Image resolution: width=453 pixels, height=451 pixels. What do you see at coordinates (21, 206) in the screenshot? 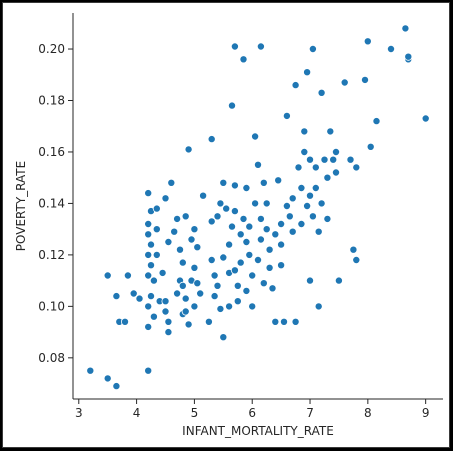
I see `y-axis-label: POVERTY_RATE` at bounding box center [21, 206].